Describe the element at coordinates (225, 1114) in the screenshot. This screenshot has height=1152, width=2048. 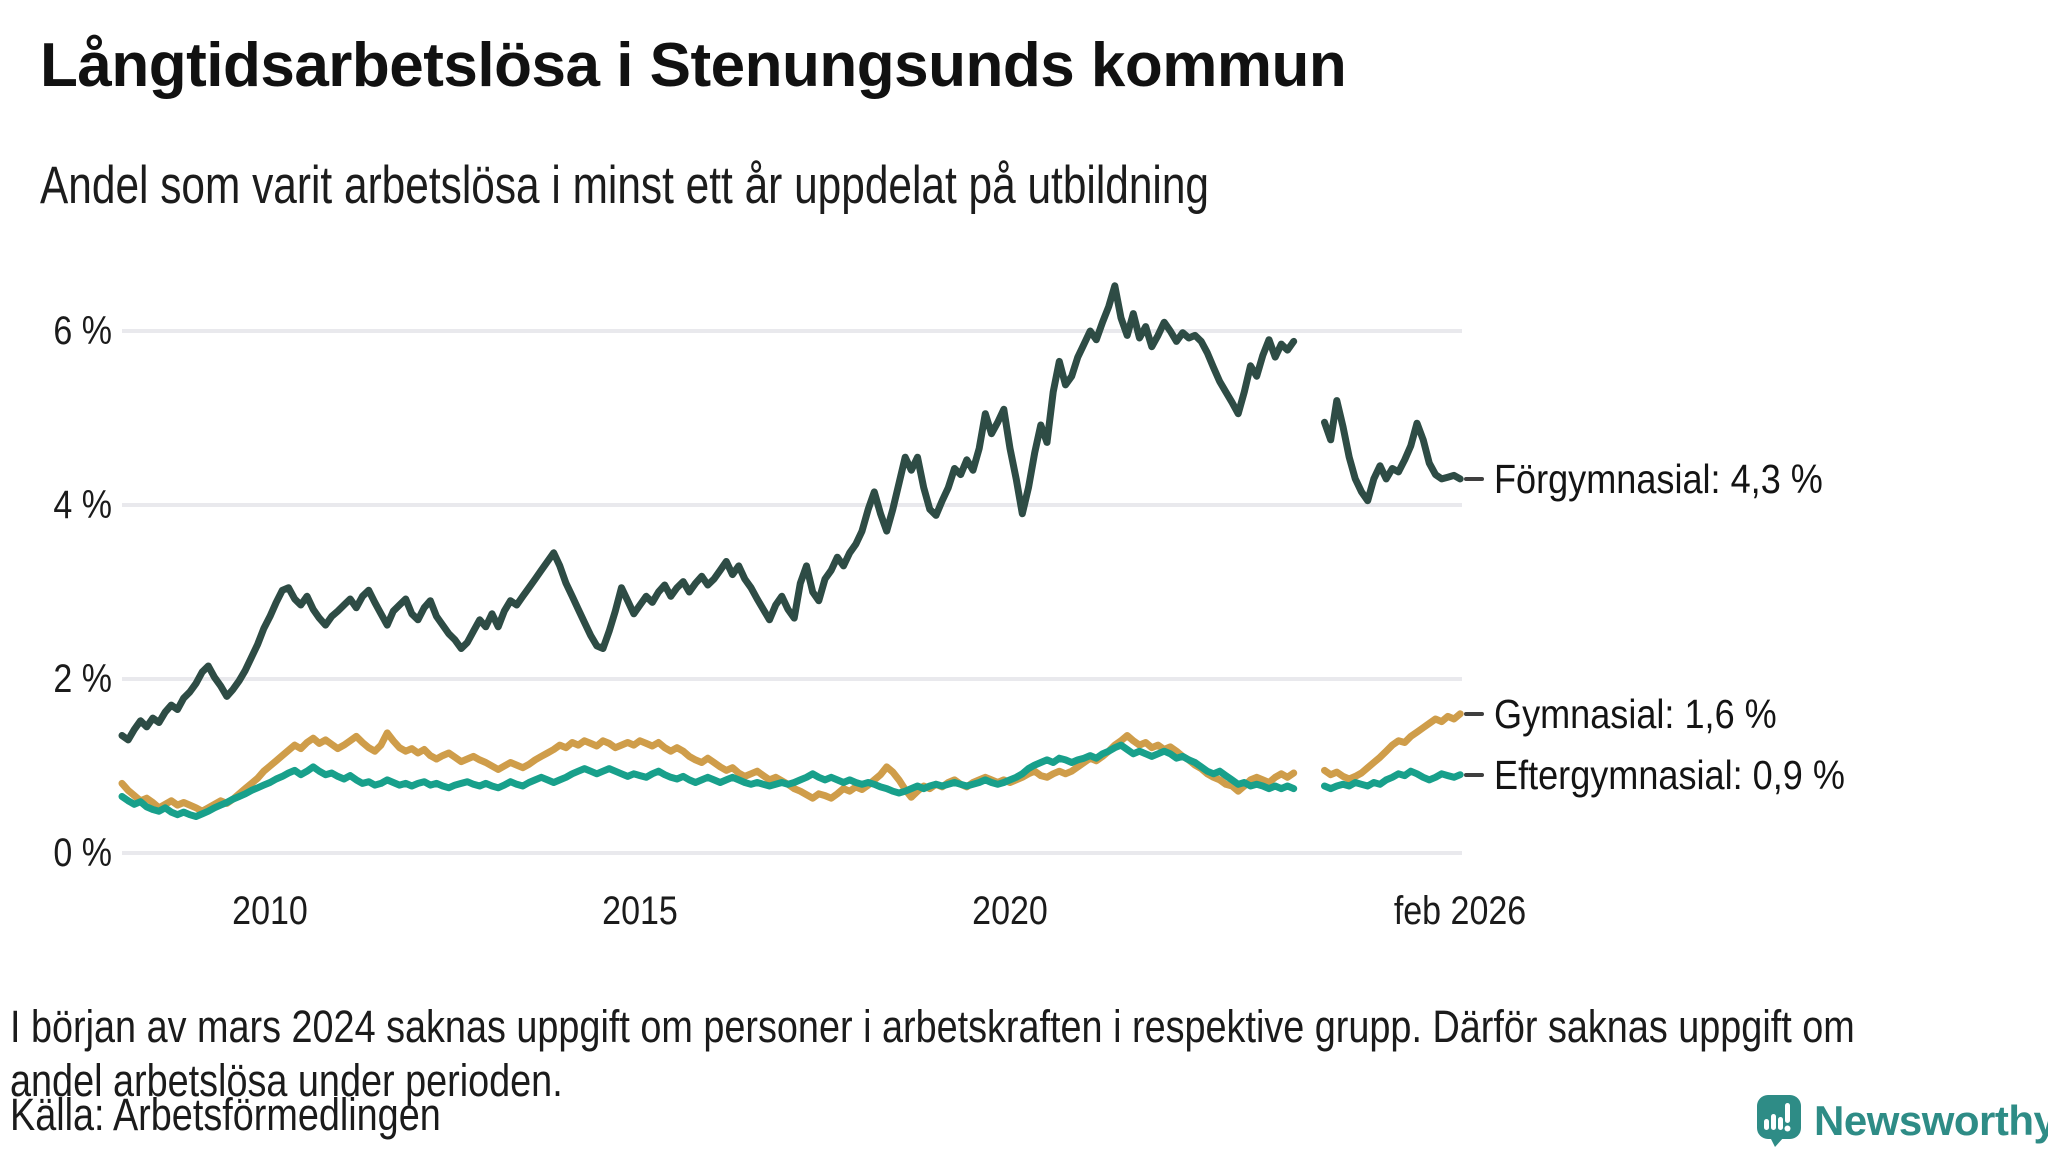
I see `source-label: Källa: Arbetsförmedlingen` at that location.